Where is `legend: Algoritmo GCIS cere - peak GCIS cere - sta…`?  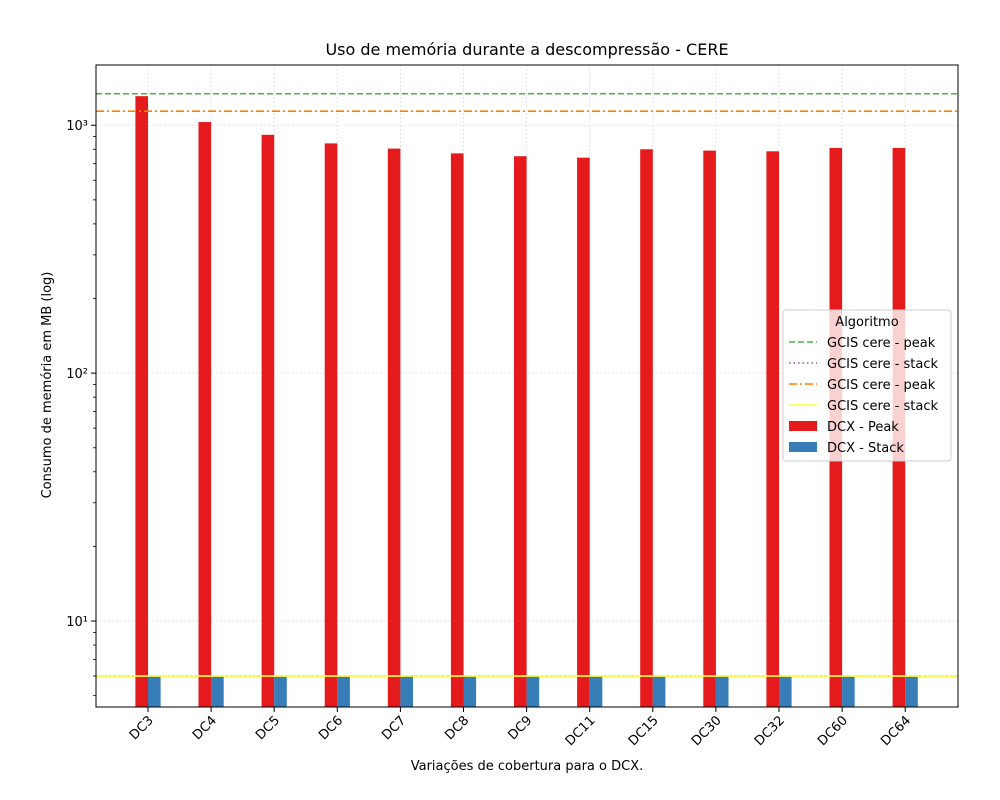
legend: Algoritmo GCIS cere - peak GCIS cere - sta… is located at coordinates (867, 385).